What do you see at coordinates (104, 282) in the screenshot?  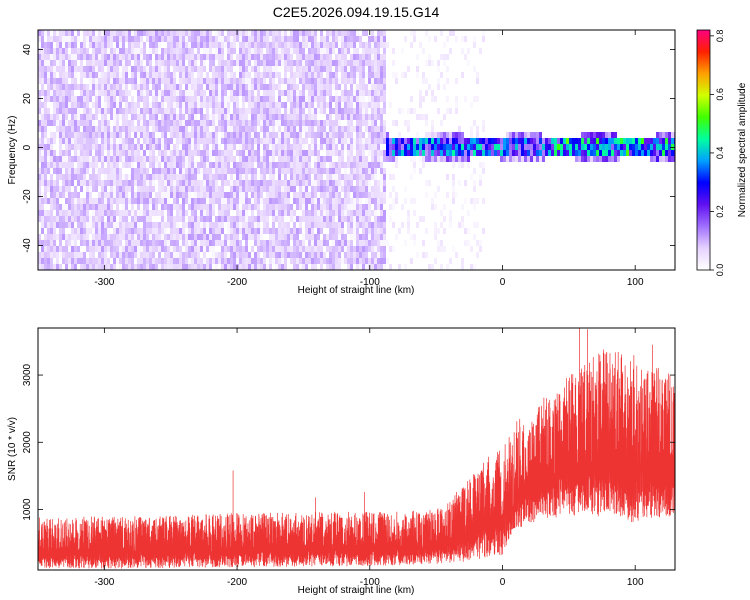 I see `x-tick-label: -300` at bounding box center [104, 282].